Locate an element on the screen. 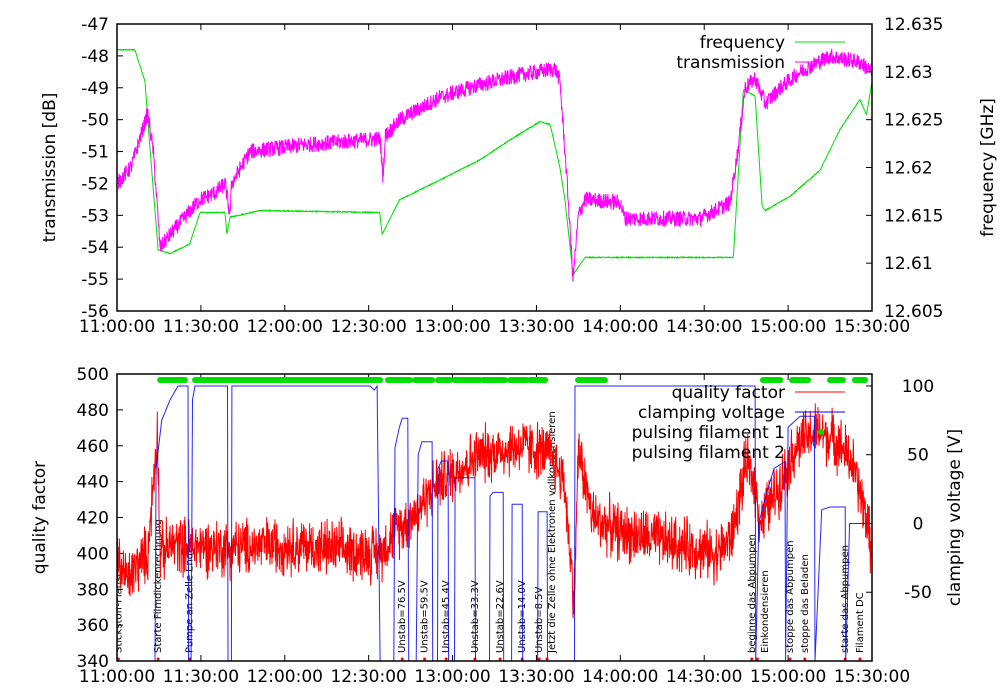 The width and height of the screenshot is (1000, 700). y2-axis-label: clamping voltage [V] is located at coordinates (955, 517).